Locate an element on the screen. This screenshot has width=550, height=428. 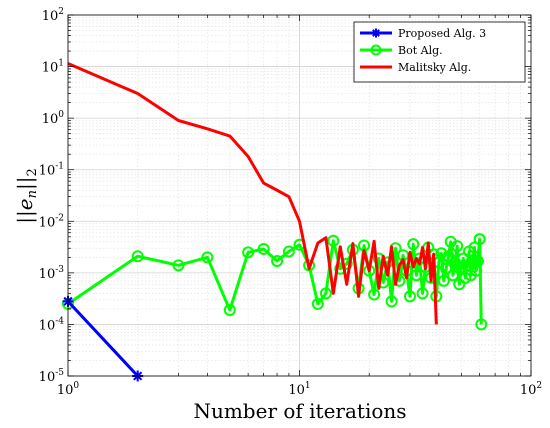
y-tick-labels: 10⁻⁵ 10⁻⁴ 10⁻³ 10⁻² 10⁻¹ 10⁰ 10¹ 10² is located at coordinates (52, 196).